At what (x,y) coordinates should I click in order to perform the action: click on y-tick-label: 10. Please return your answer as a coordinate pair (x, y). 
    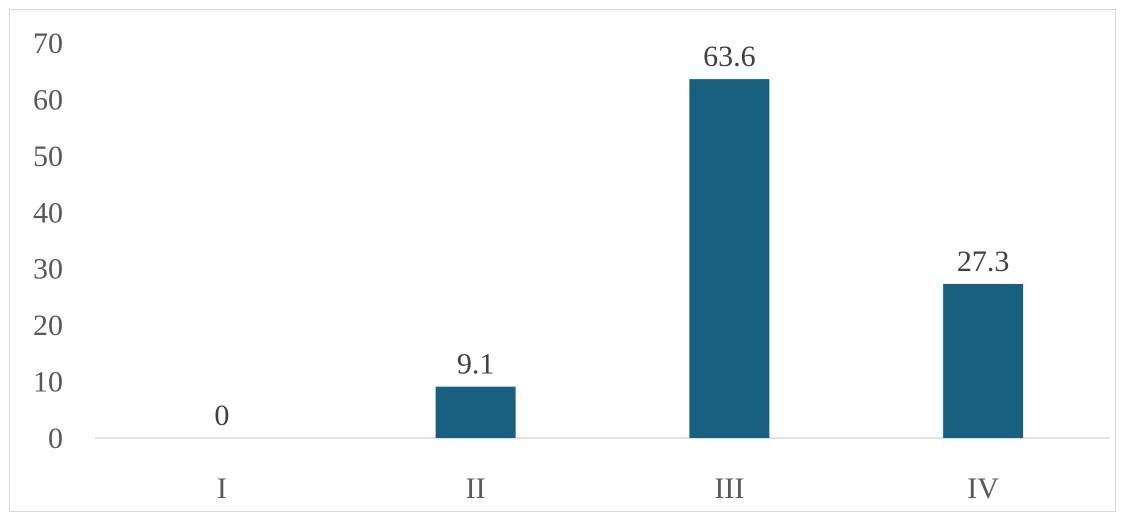
    Looking at the image, I should click on (48, 382).